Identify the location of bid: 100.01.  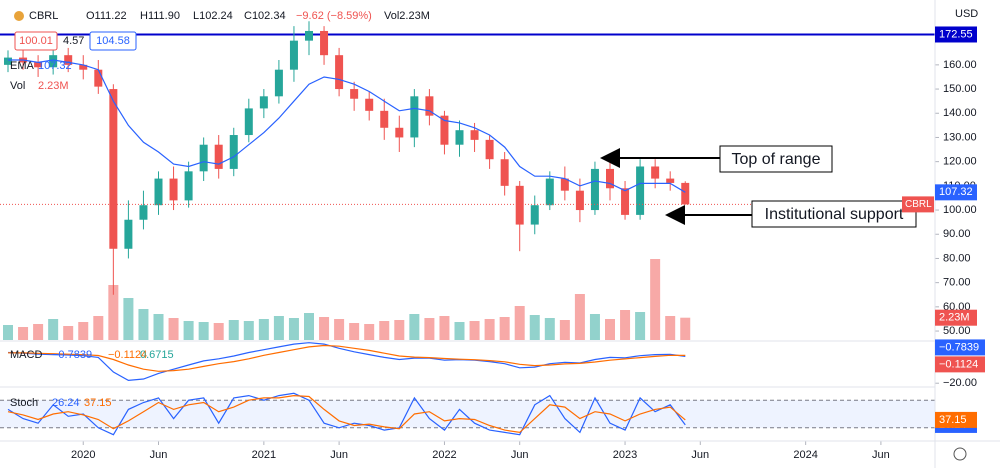
(36, 41).